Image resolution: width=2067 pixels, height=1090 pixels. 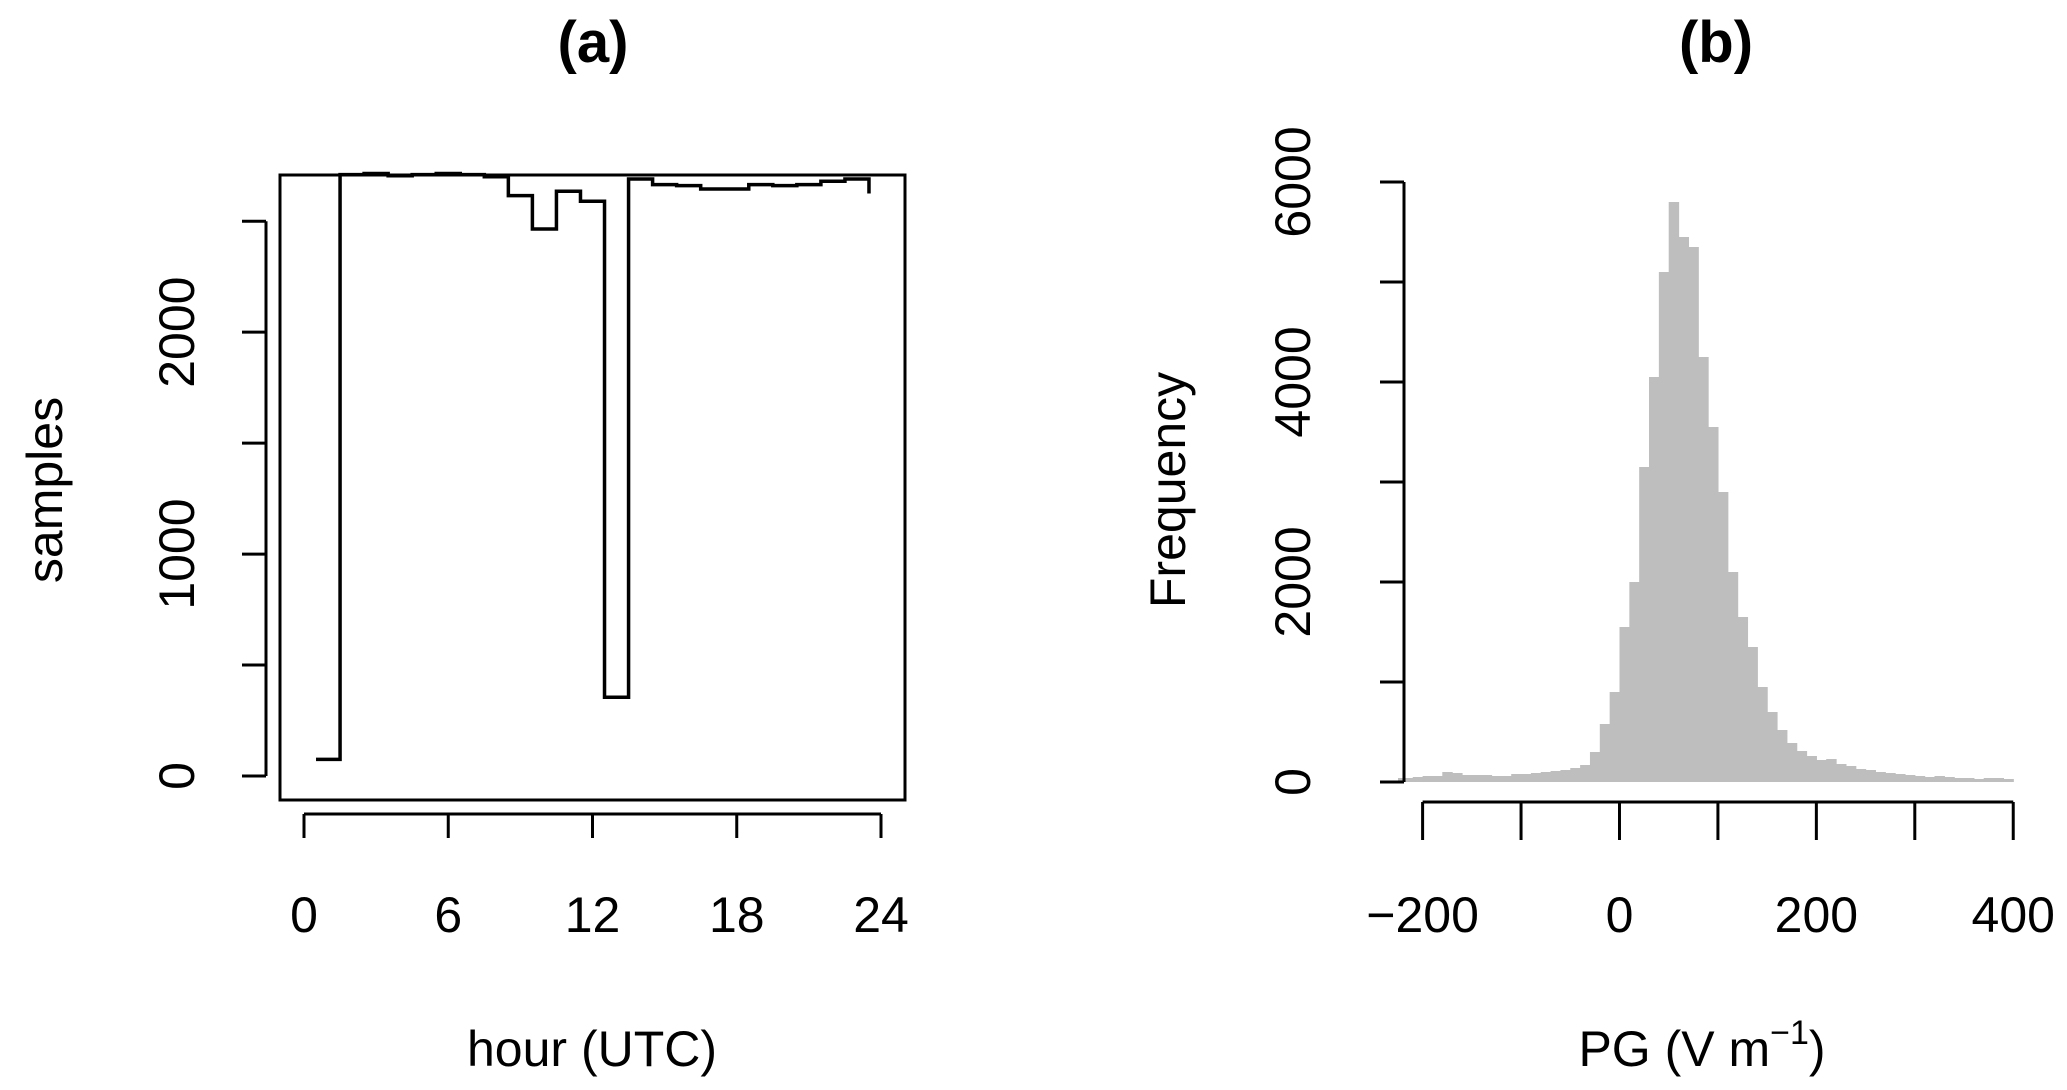 What do you see at coordinates (1293, 181) in the screenshot?
I see `panel-b-y-tick-label: 6000` at bounding box center [1293, 181].